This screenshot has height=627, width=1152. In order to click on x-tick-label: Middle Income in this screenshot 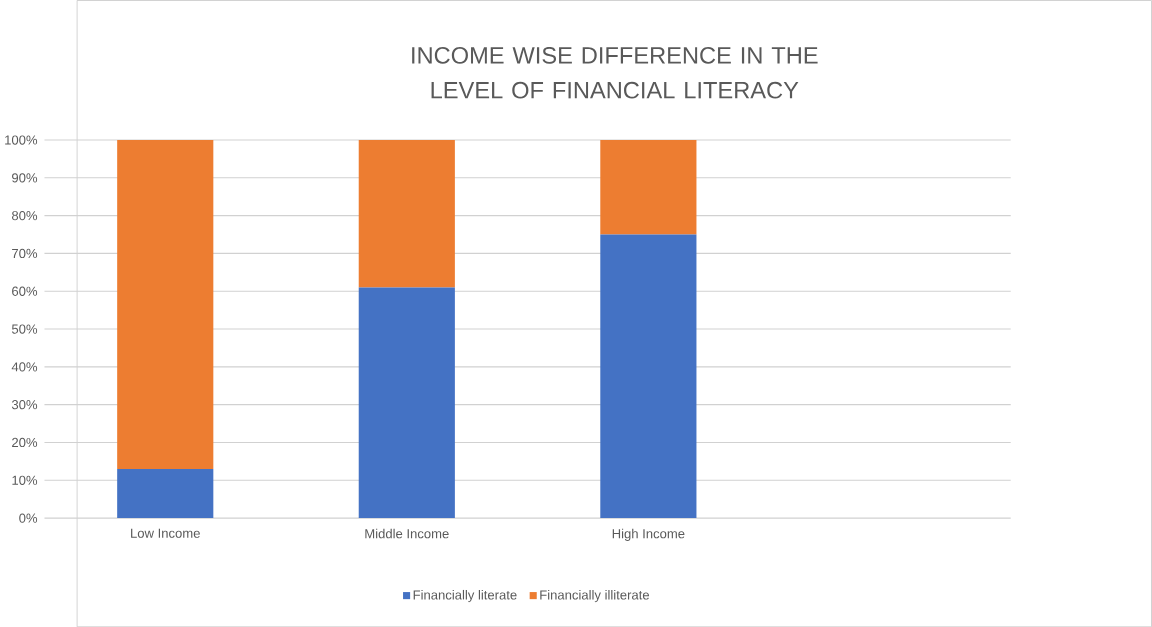, I will do `click(407, 533)`.